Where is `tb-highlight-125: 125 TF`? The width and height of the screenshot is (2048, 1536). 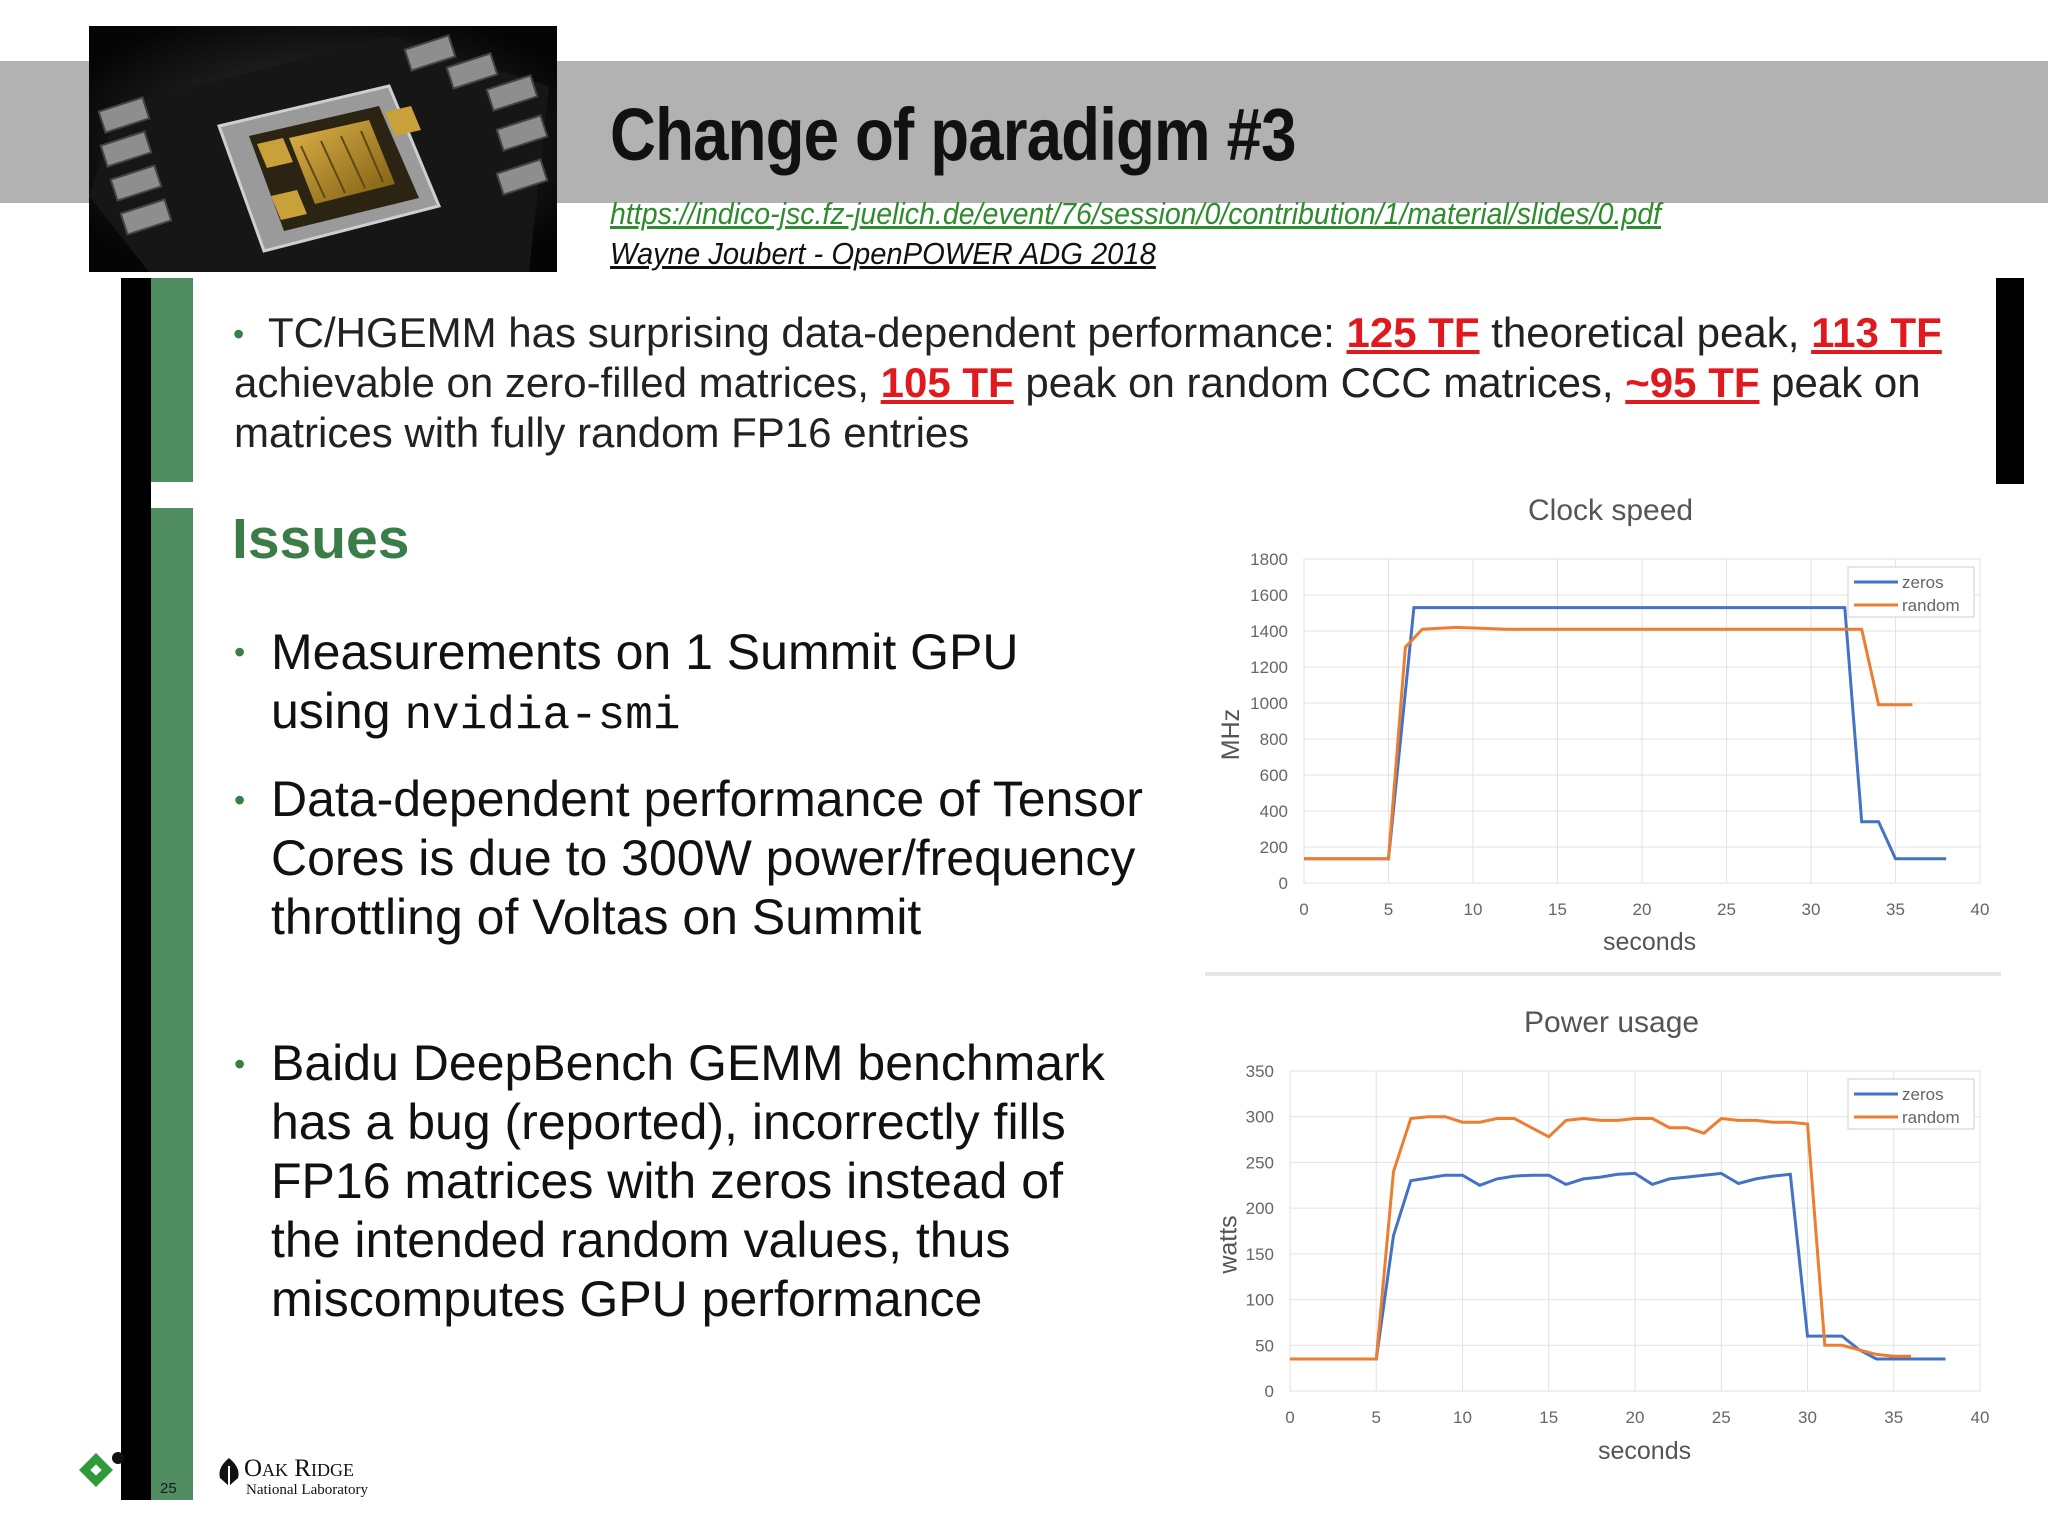
tb-highlight-125: 125 TF is located at coordinates (1413, 332).